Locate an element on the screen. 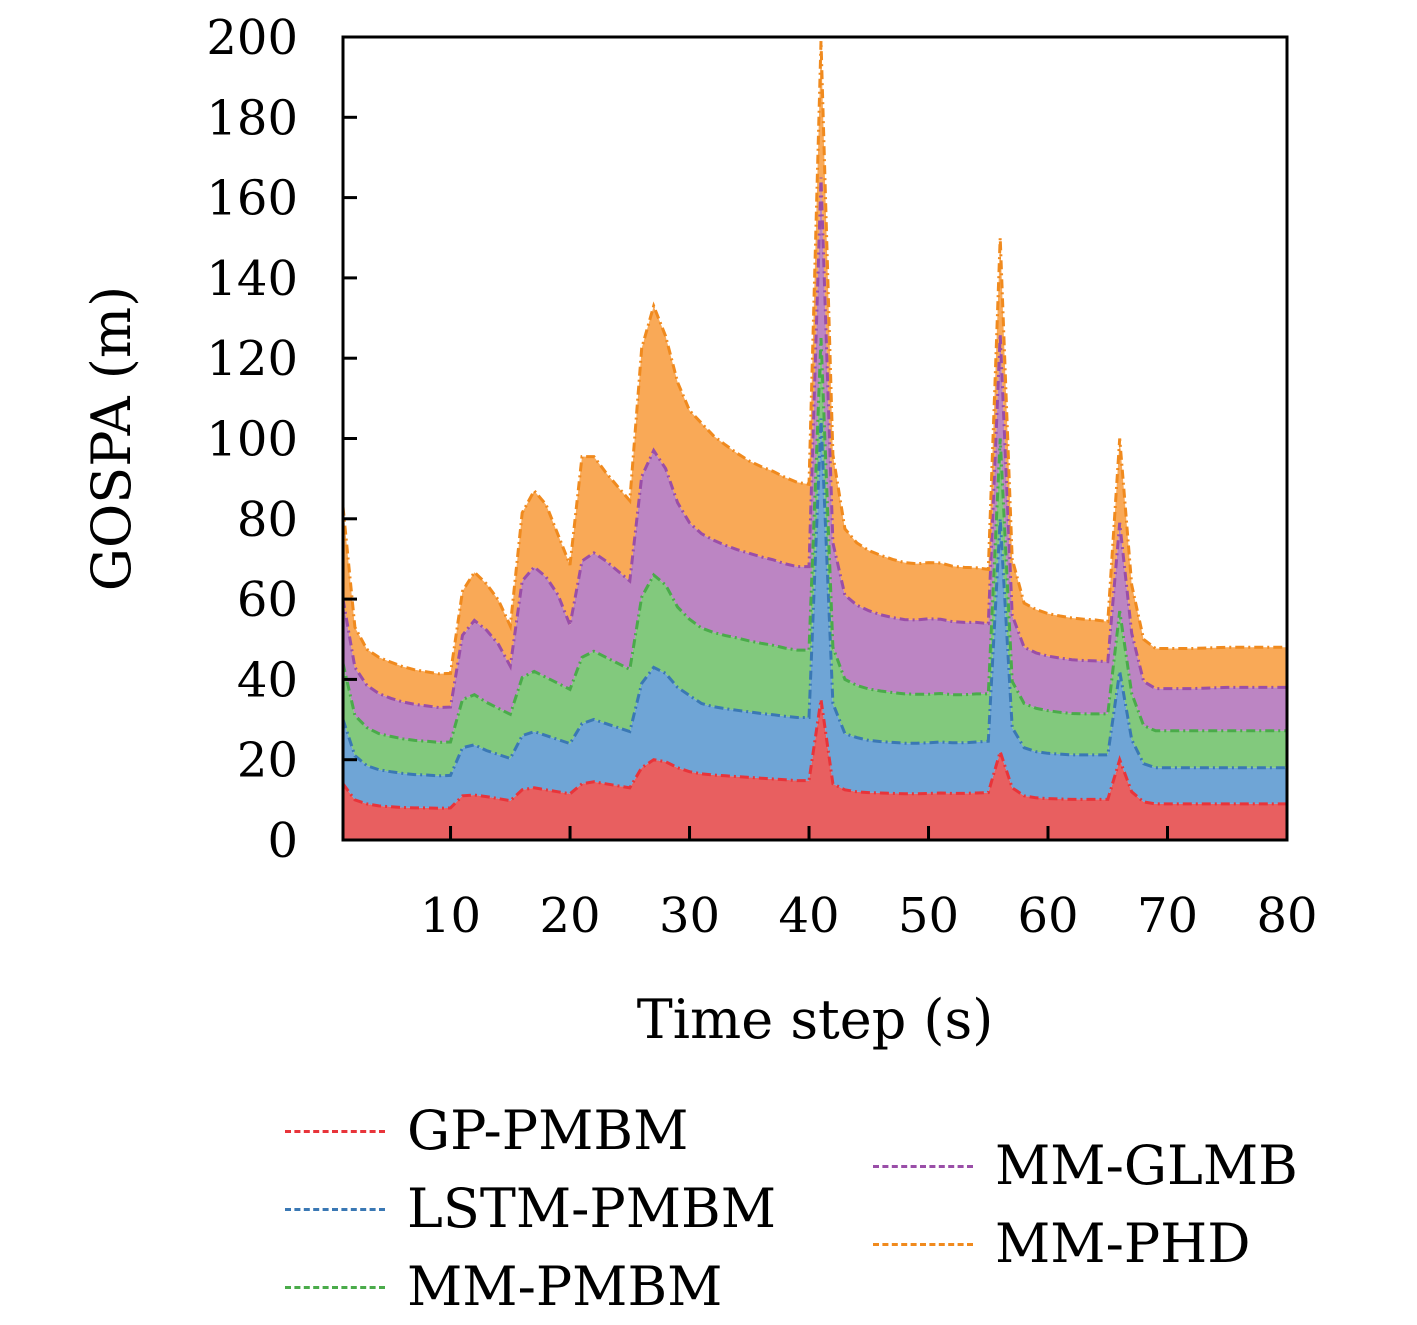 Image resolution: width=1417 pixels, height=1325 pixels. y-tick-label: 40 is located at coordinates (267, 680).